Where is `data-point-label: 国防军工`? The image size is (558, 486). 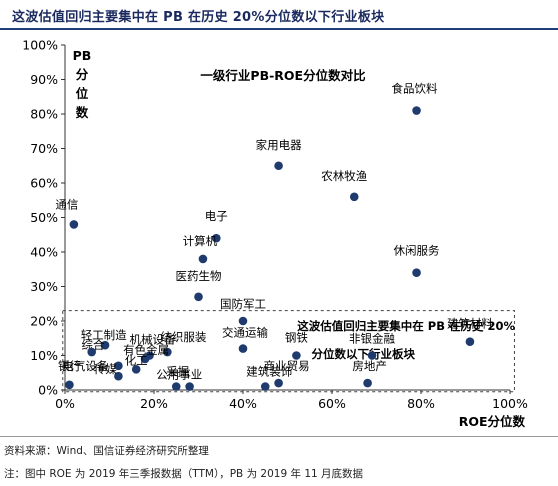 data-point-label: 国防军工 is located at coordinates (243, 304).